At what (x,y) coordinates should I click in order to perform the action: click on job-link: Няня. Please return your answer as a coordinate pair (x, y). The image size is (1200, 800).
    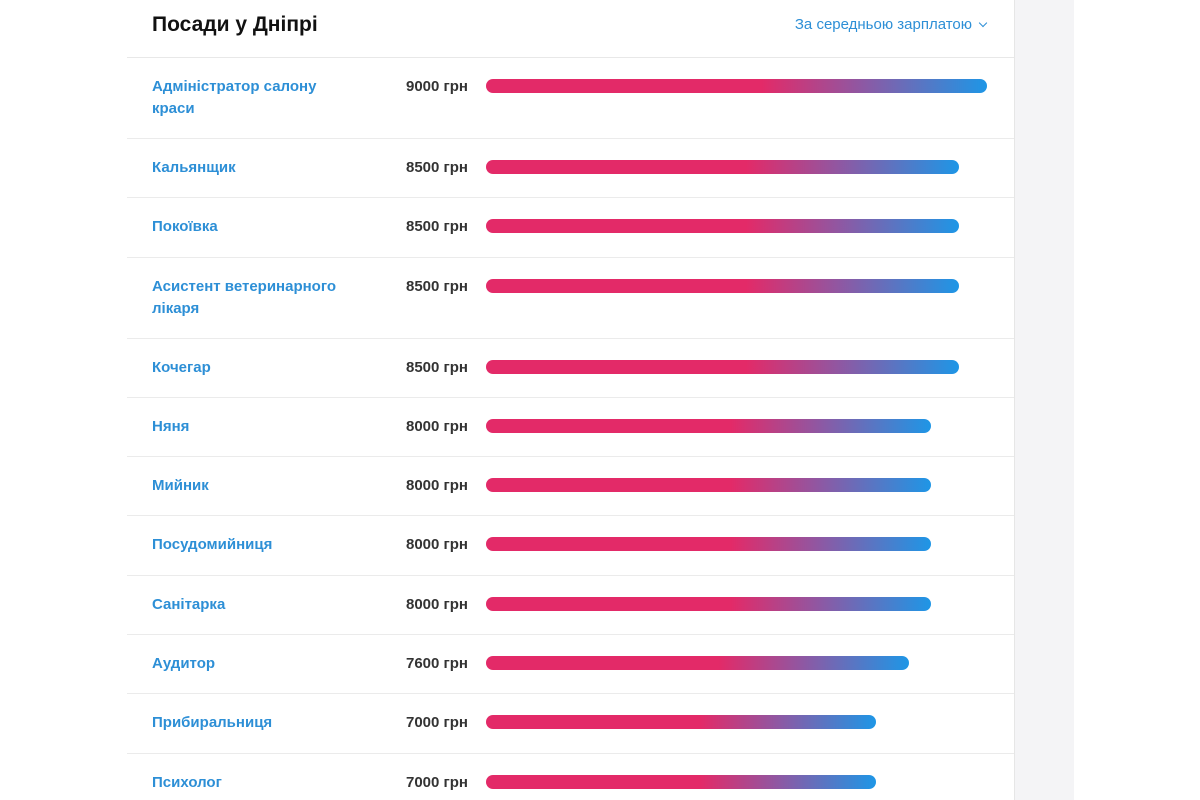
    Looking at the image, I should click on (171, 426).